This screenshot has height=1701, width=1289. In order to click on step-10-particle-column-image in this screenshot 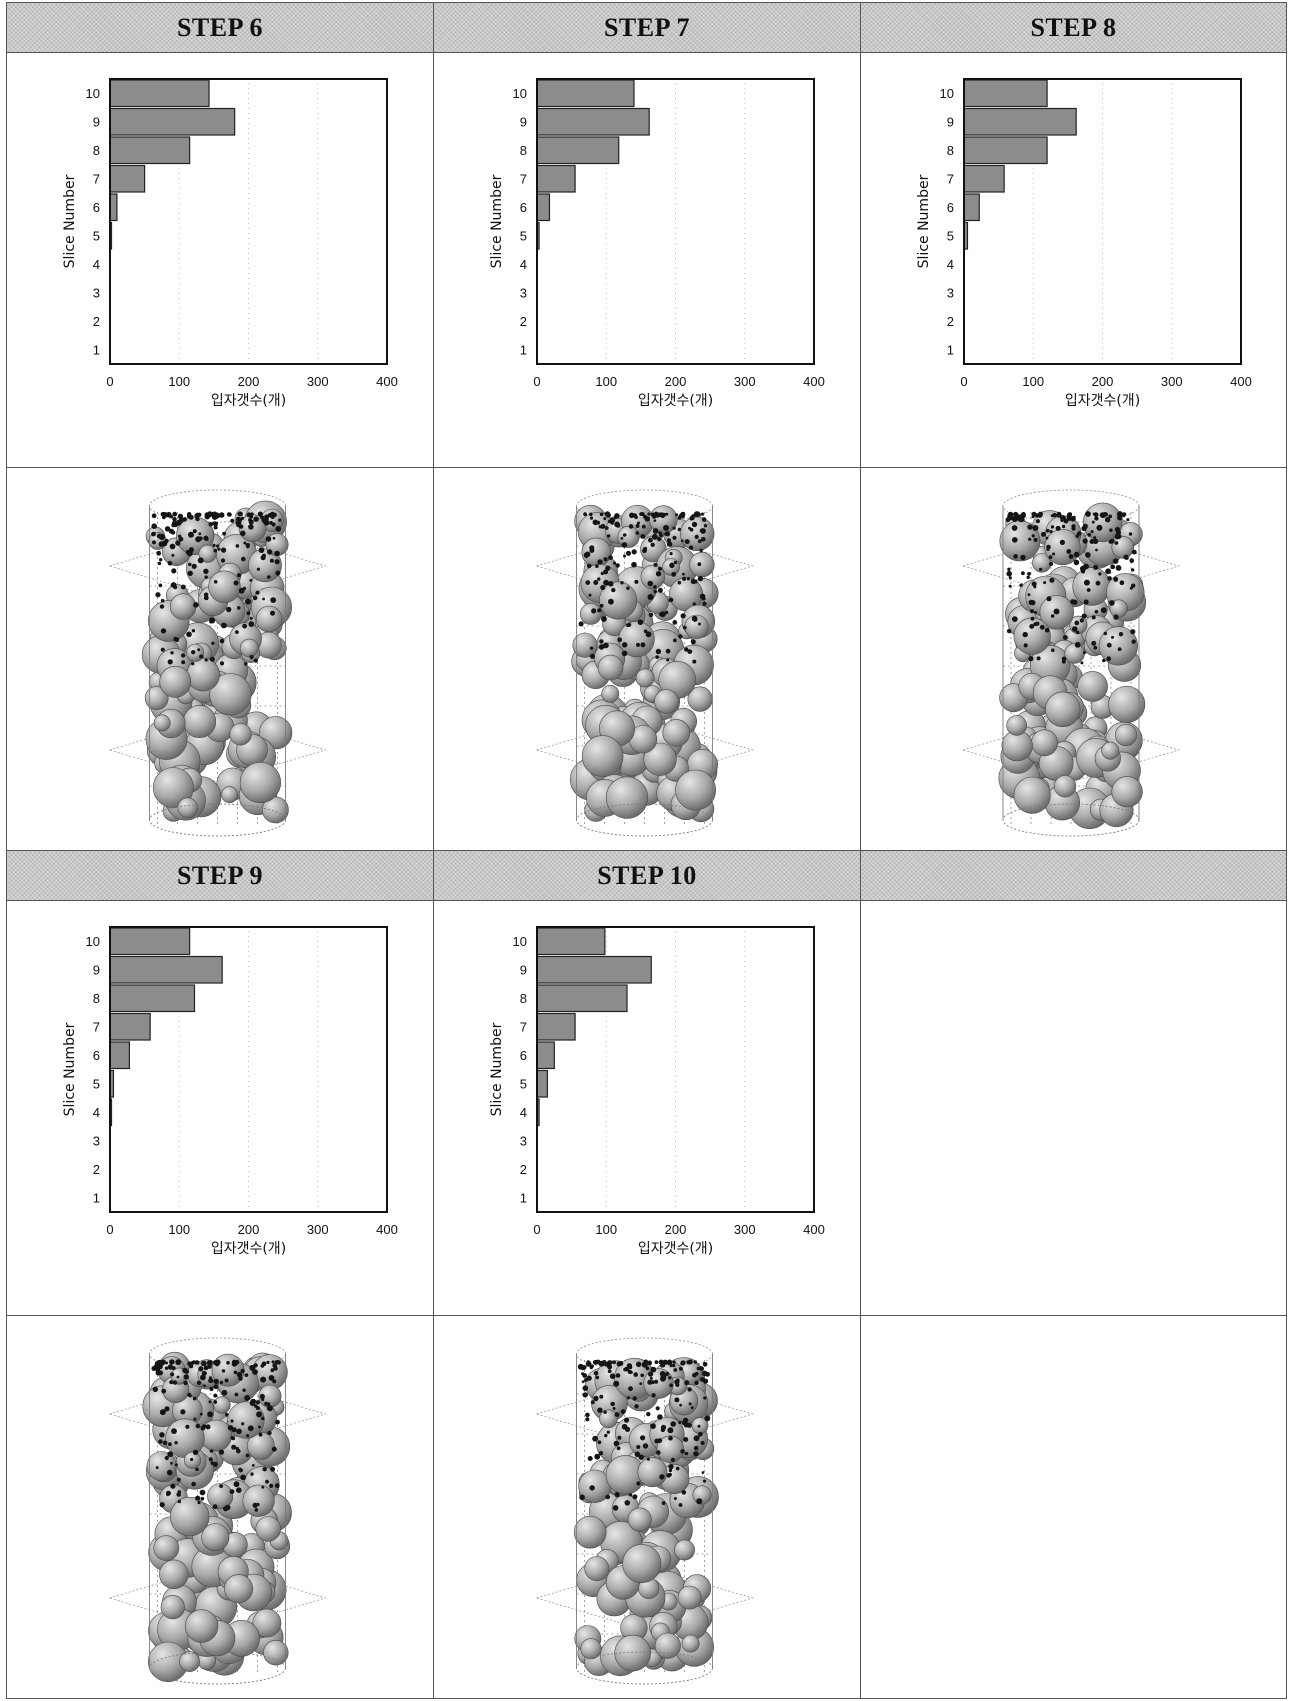, I will do `click(644, 1511)`.